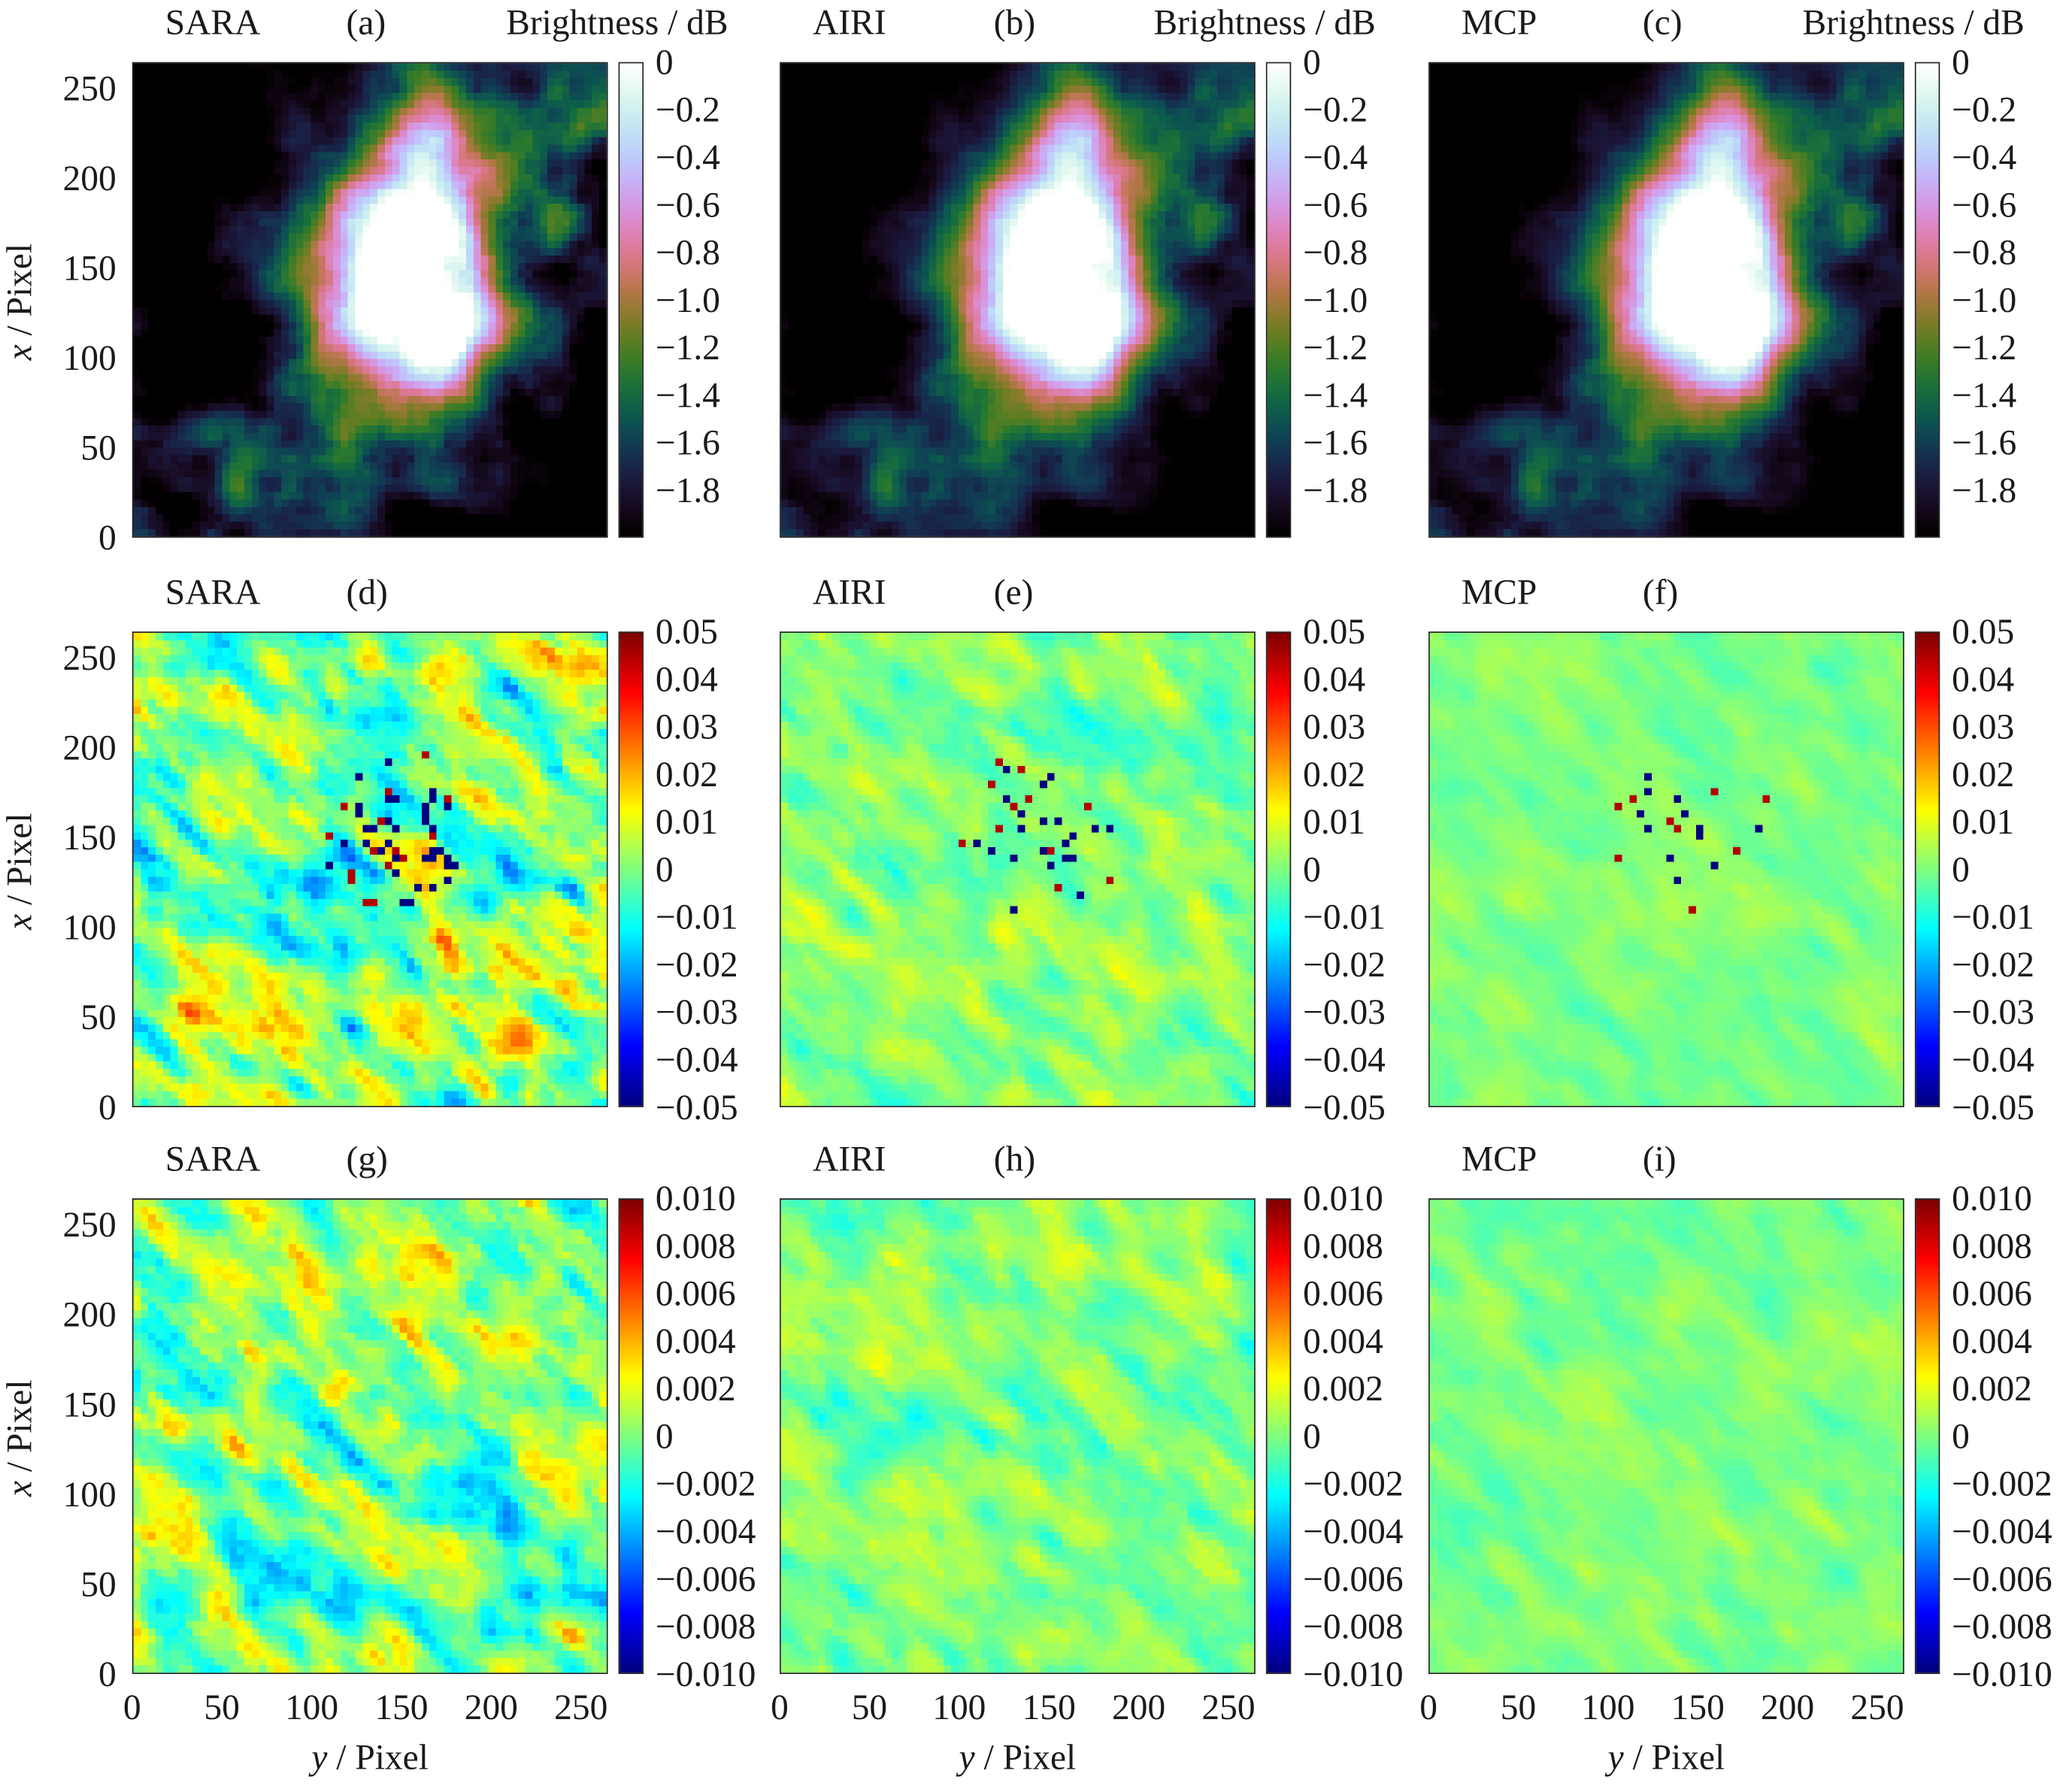  I want to click on colorbar-tick-label-d-3: 0.02, so click(686, 774).